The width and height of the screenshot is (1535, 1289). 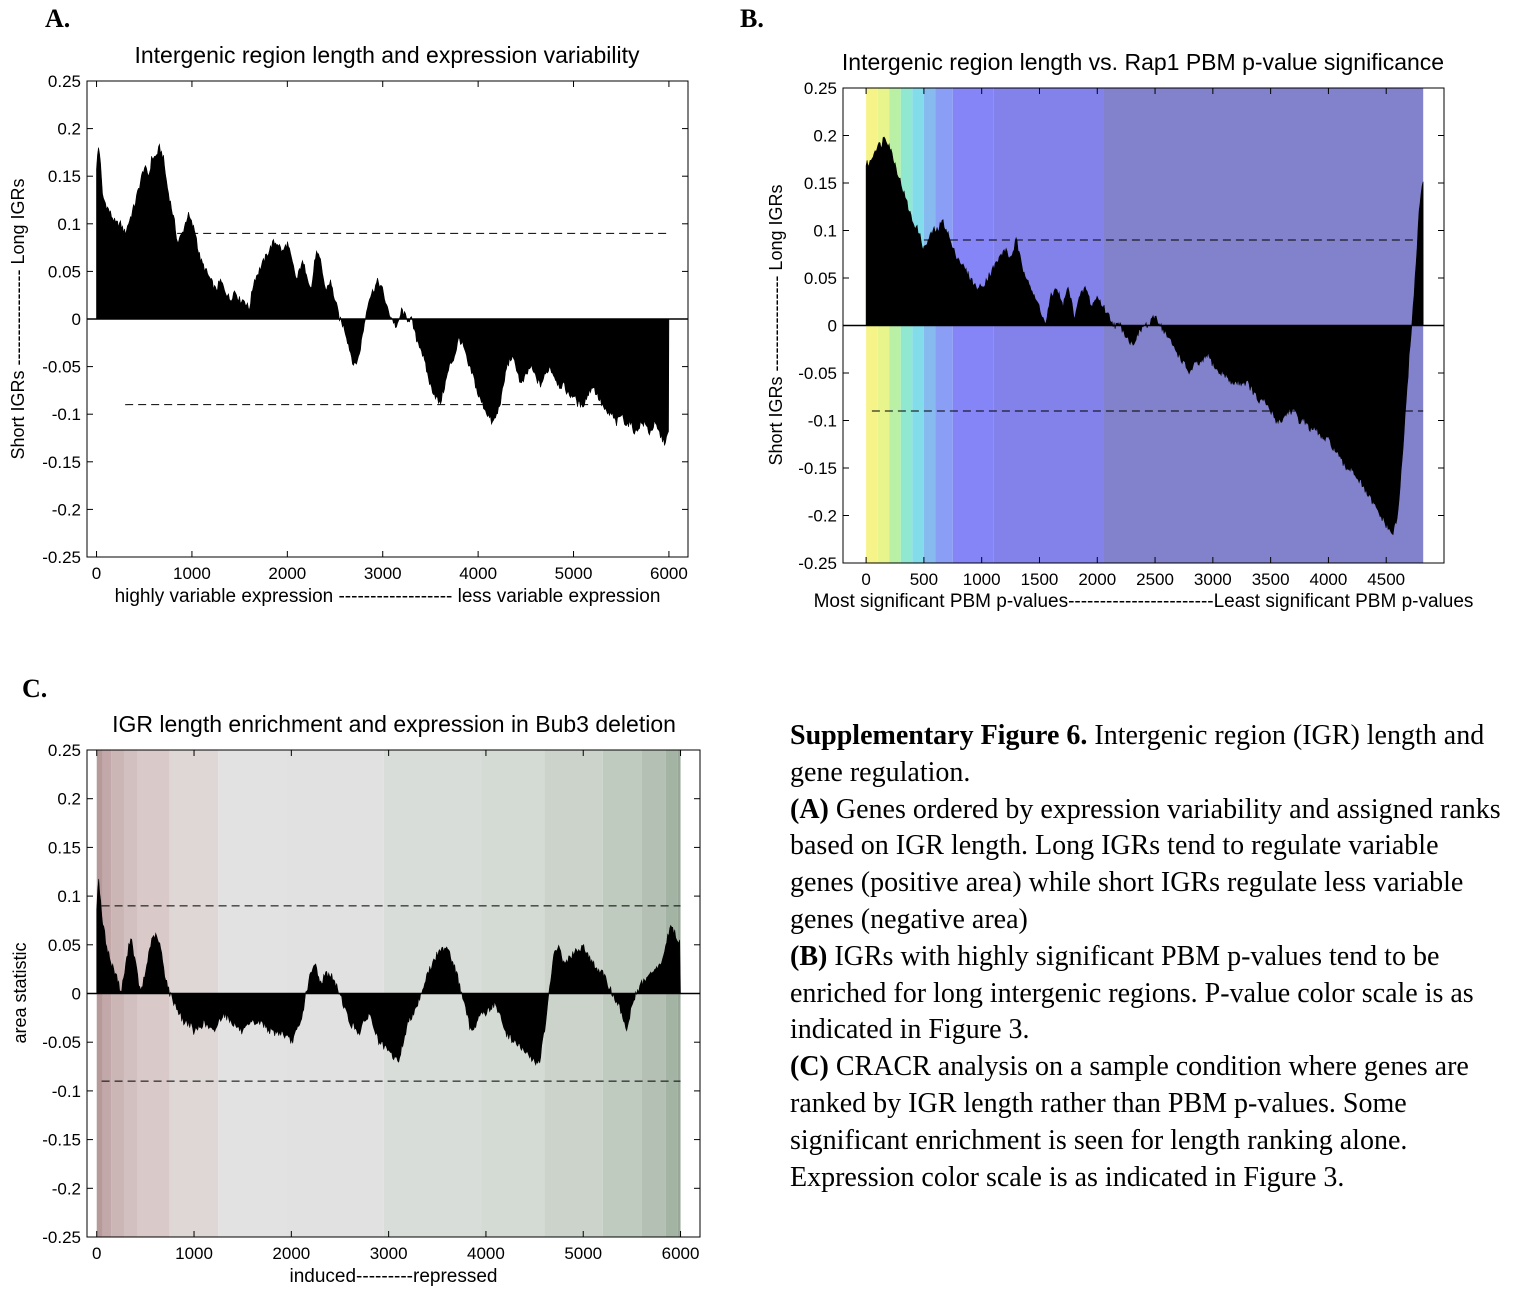 What do you see at coordinates (35, 688) in the screenshot?
I see `panel-label-c: C.` at bounding box center [35, 688].